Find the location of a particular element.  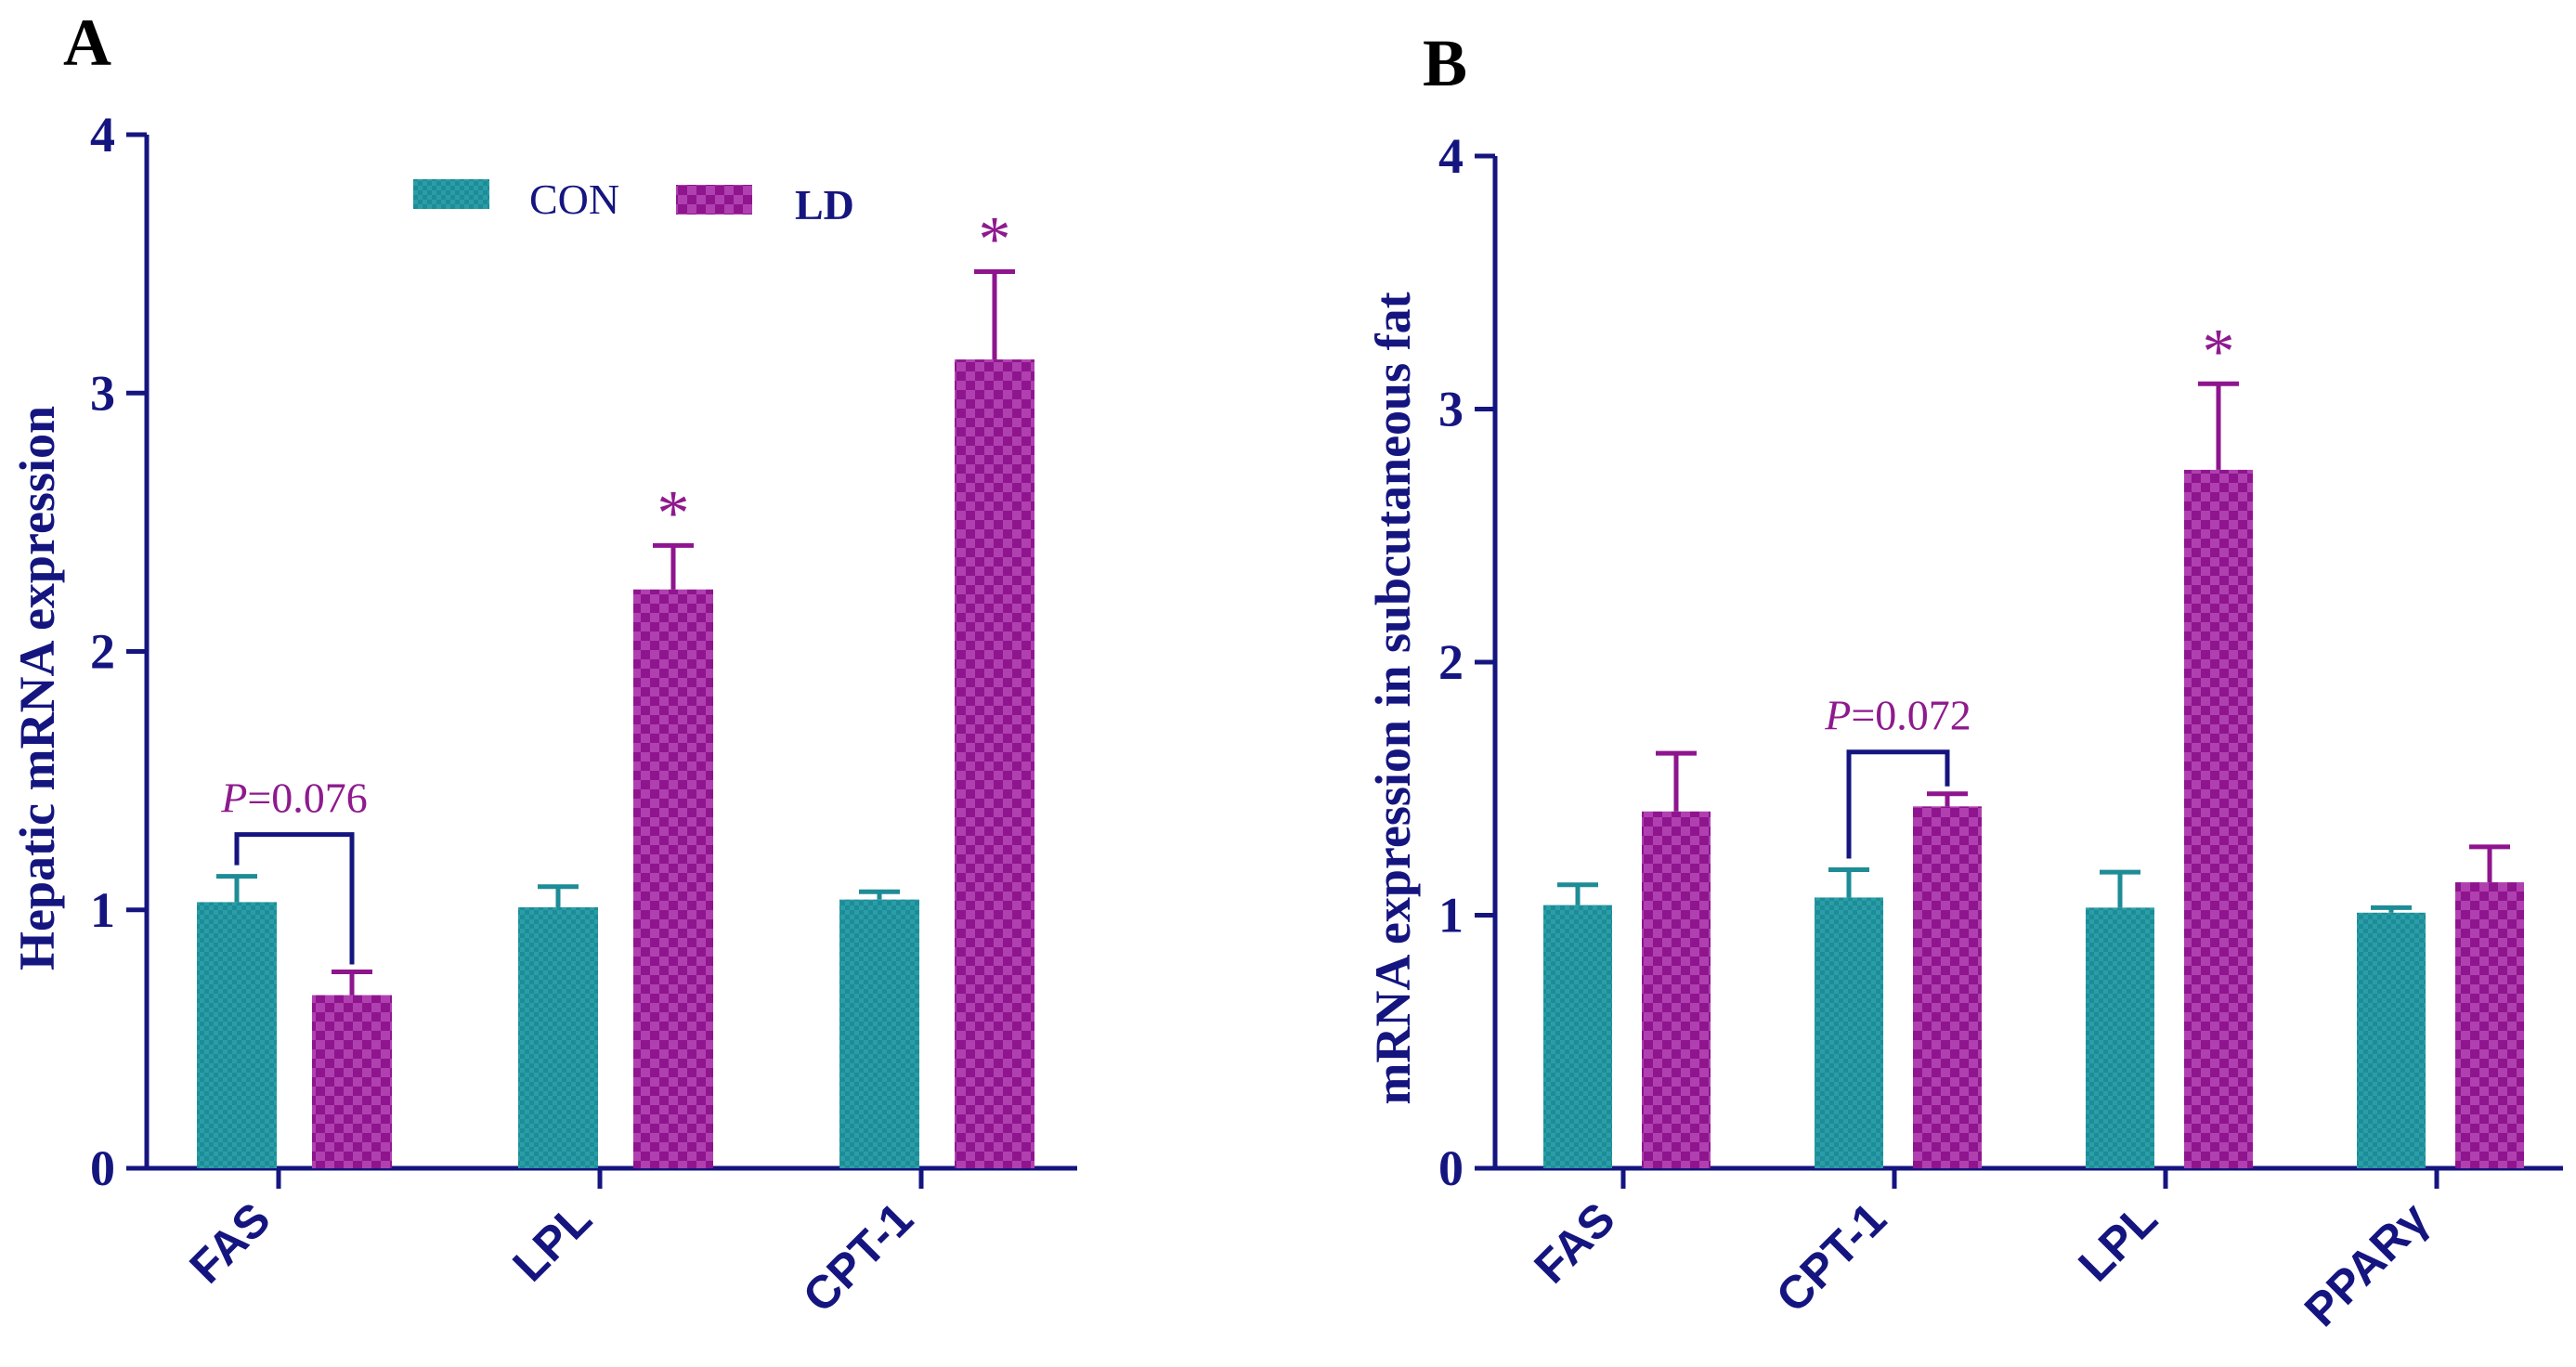

panel-b-x-tick-label: CPT-1 is located at coordinates (1831, 1257).